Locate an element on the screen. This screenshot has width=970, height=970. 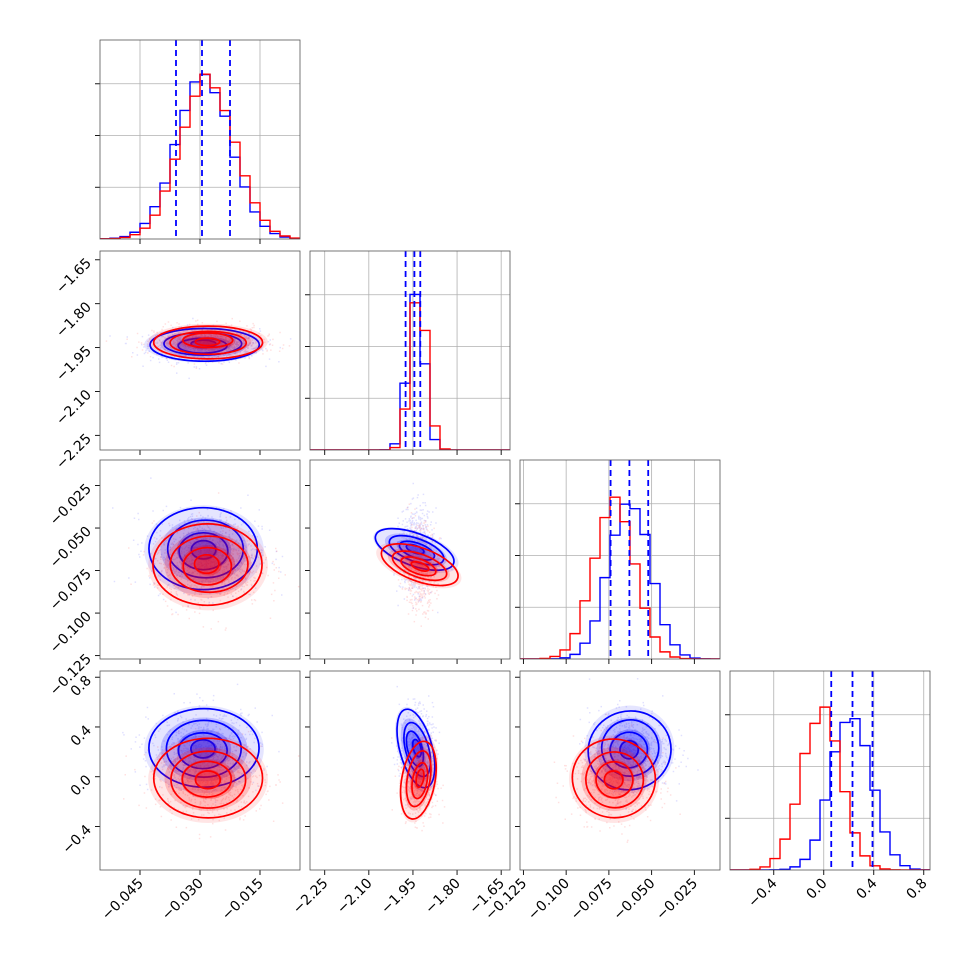
x-tick-label: −0.030 is located at coordinates (183, 900).